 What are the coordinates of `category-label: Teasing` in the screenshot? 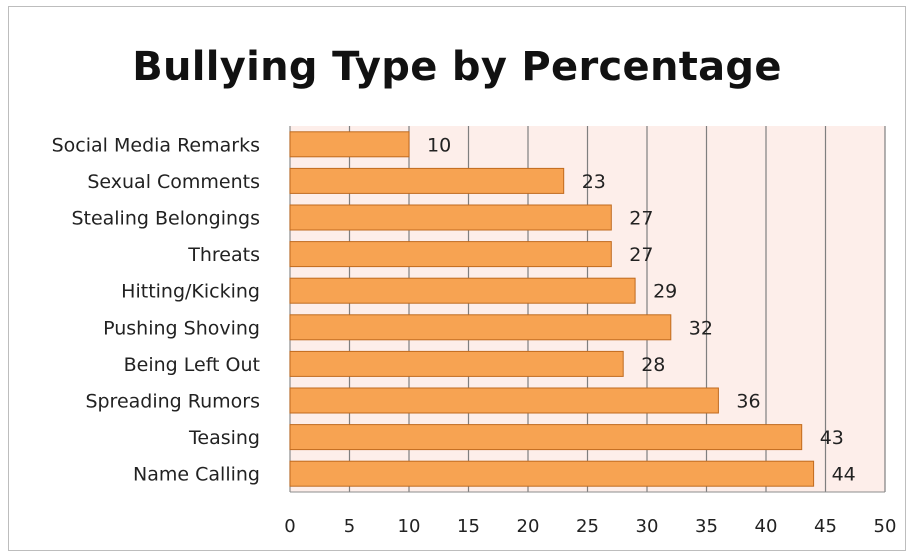 It's located at (224, 438).